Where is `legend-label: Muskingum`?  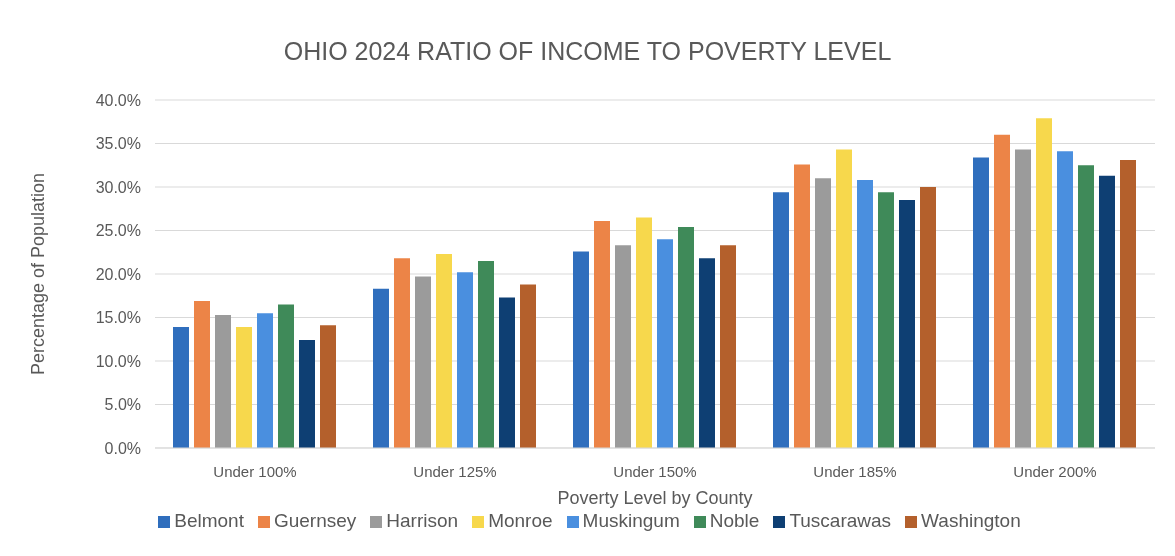
legend-label: Muskingum is located at coordinates (631, 520).